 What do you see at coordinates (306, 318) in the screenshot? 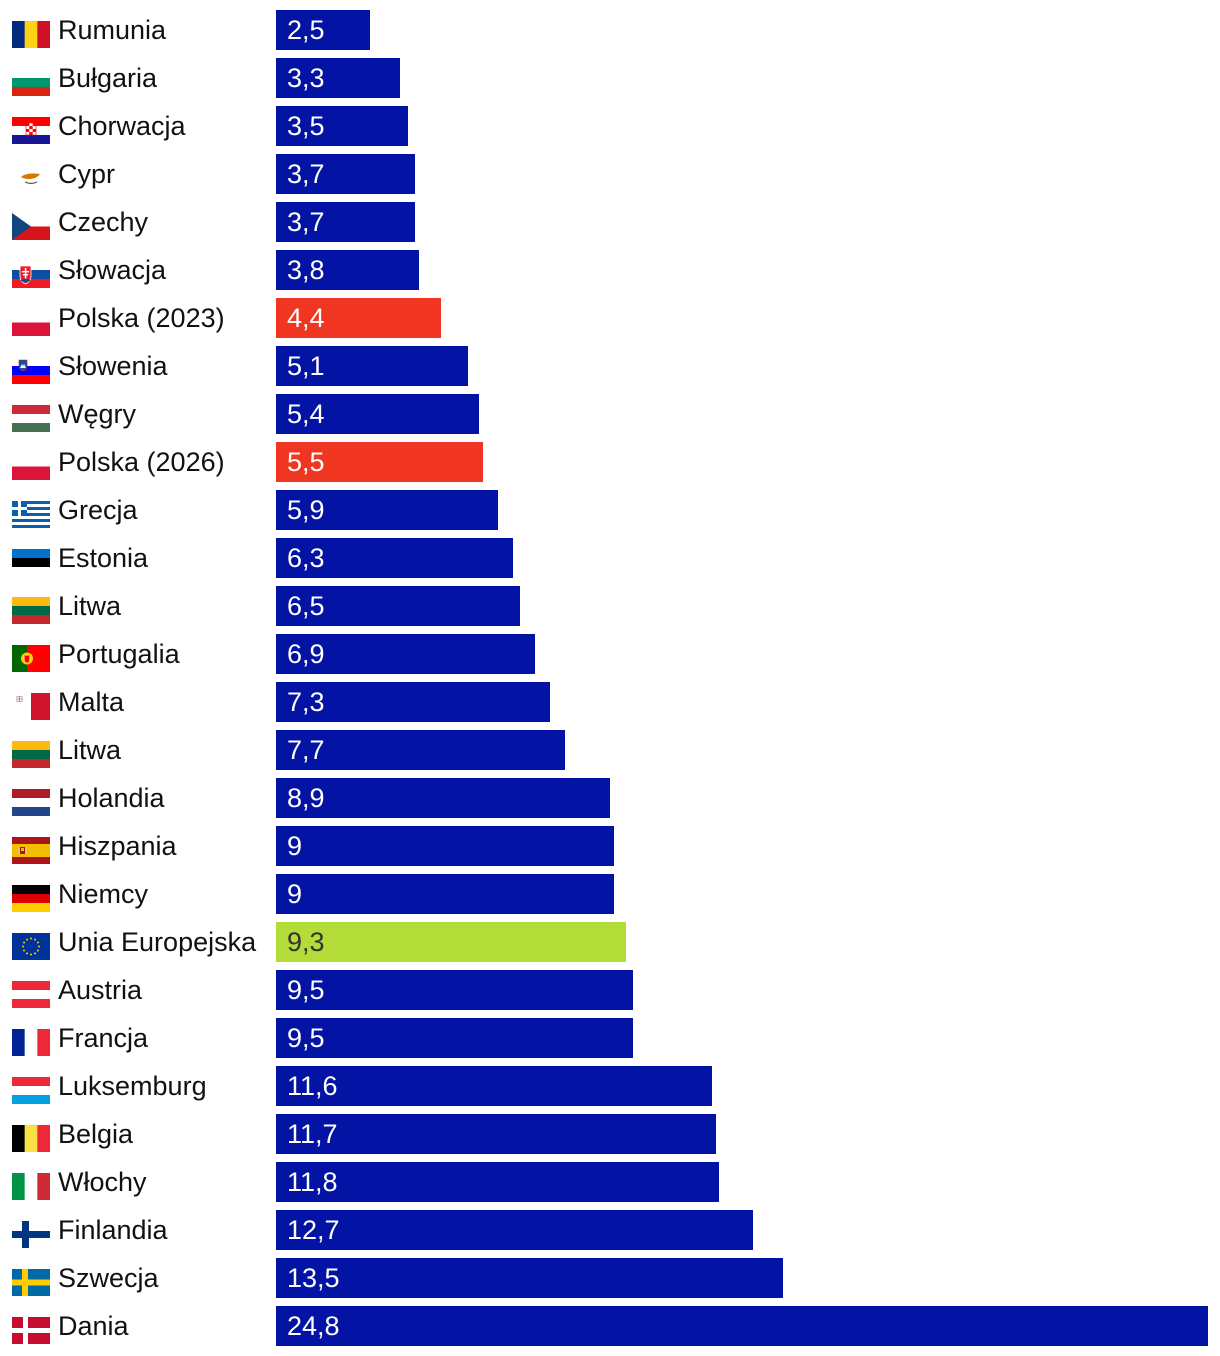
I see `data-label: 4,4` at bounding box center [306, 318].